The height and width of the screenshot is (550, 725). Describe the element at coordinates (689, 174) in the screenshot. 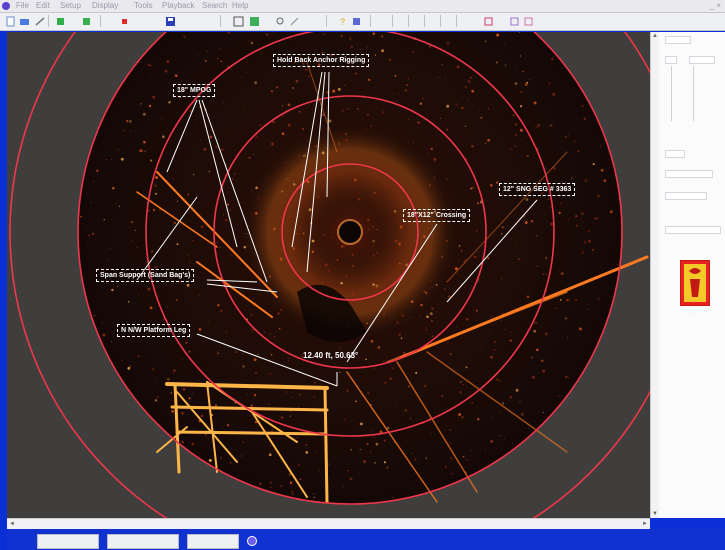

I see `setting-field-b` at that location.